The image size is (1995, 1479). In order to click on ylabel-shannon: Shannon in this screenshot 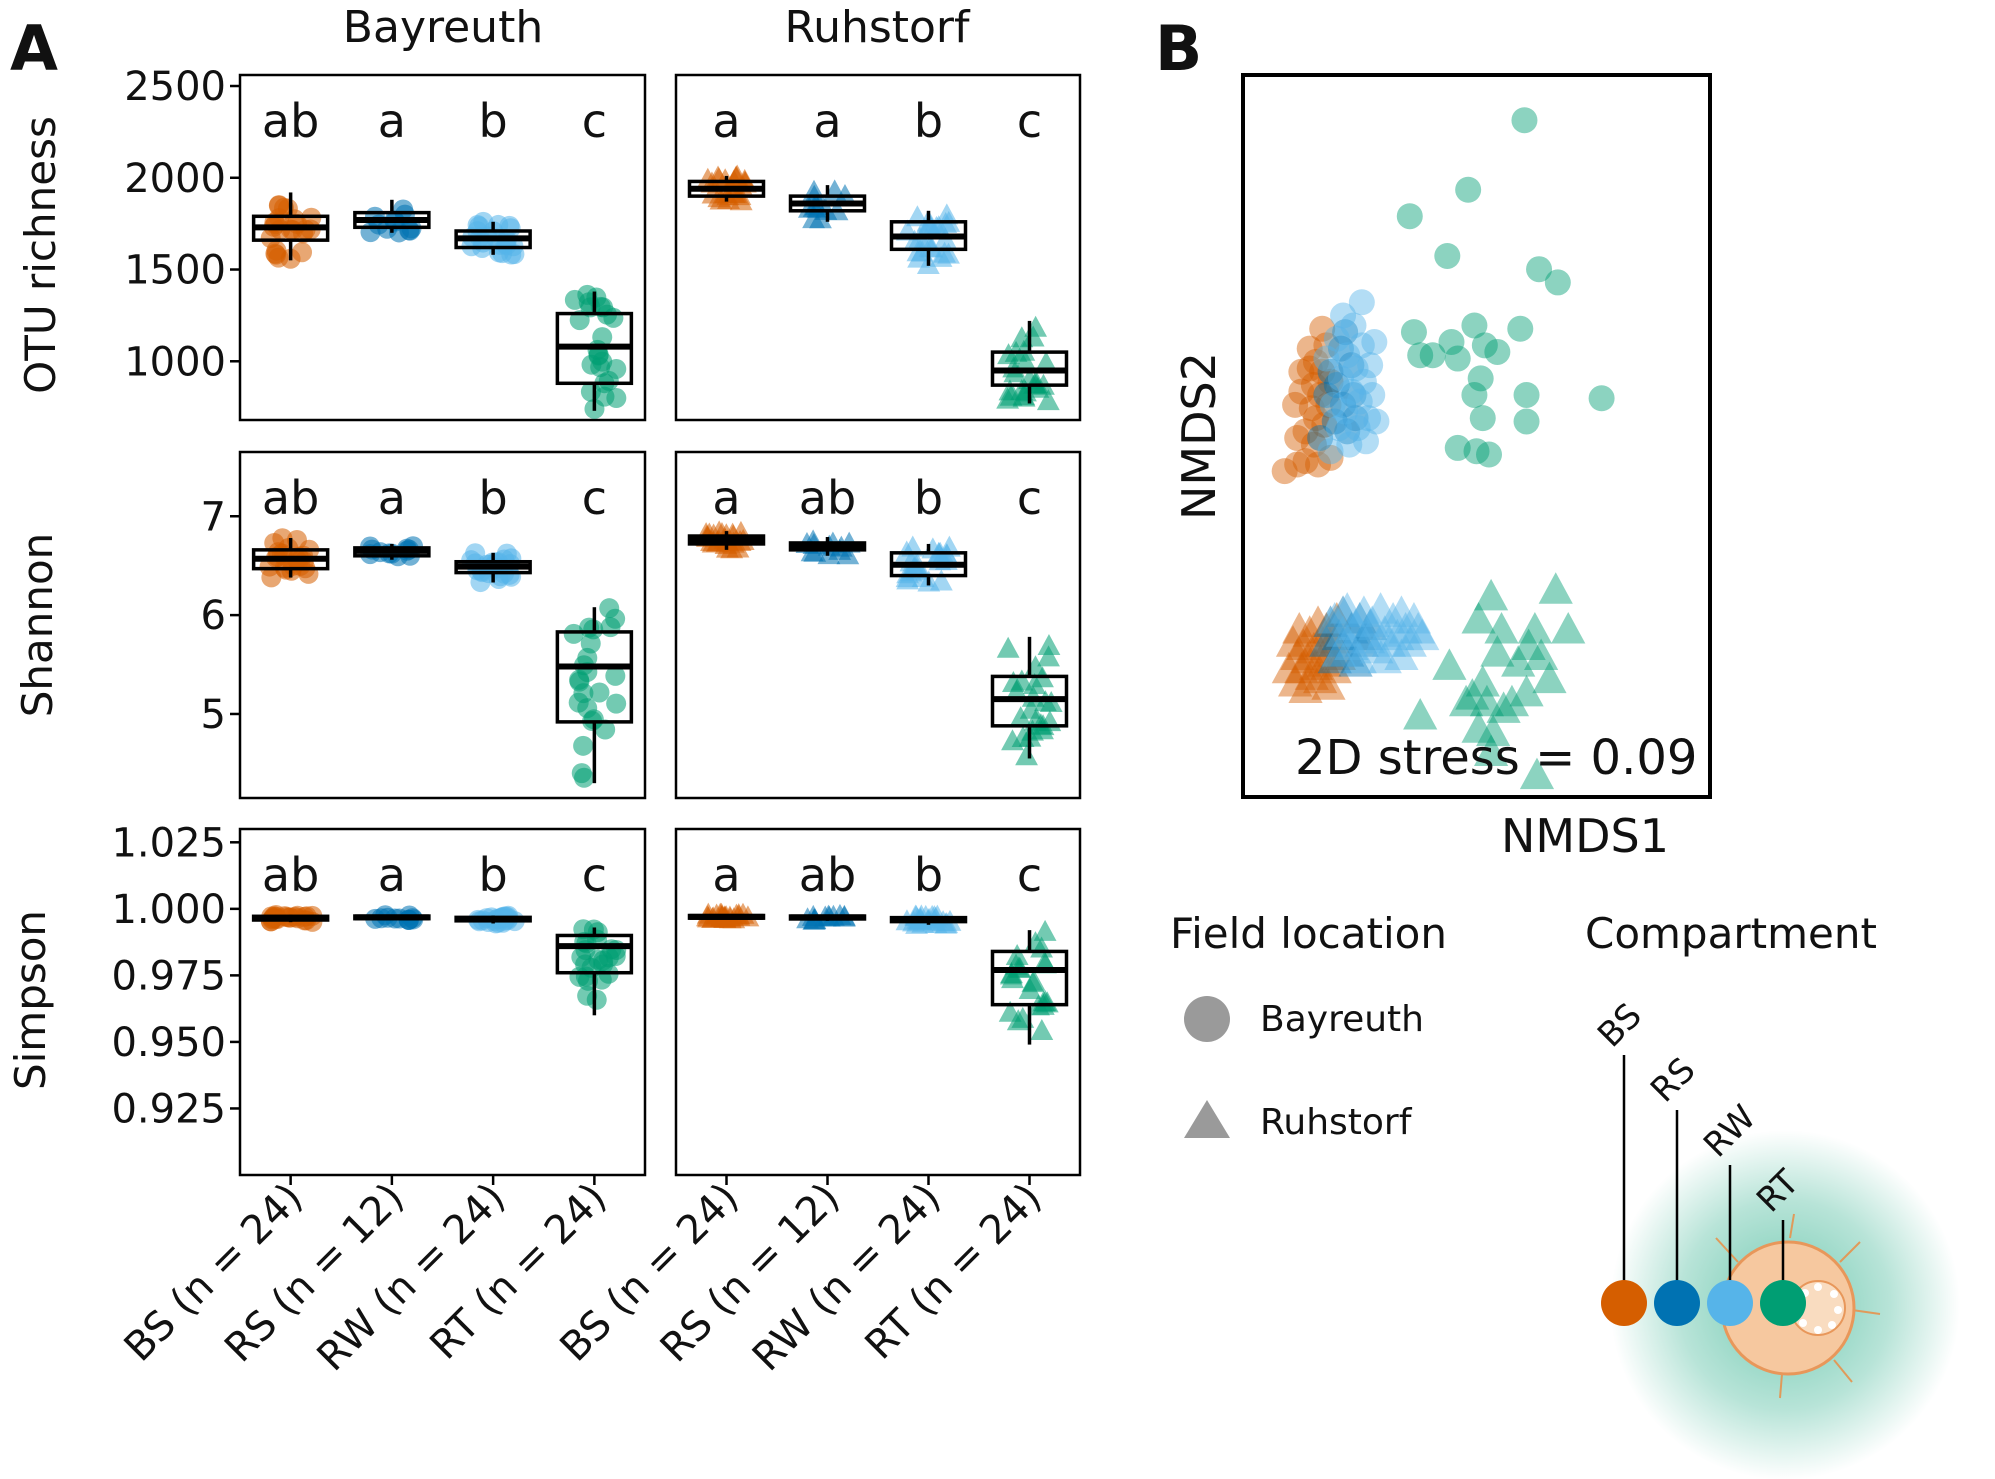, I will do `click(37, 625)`.